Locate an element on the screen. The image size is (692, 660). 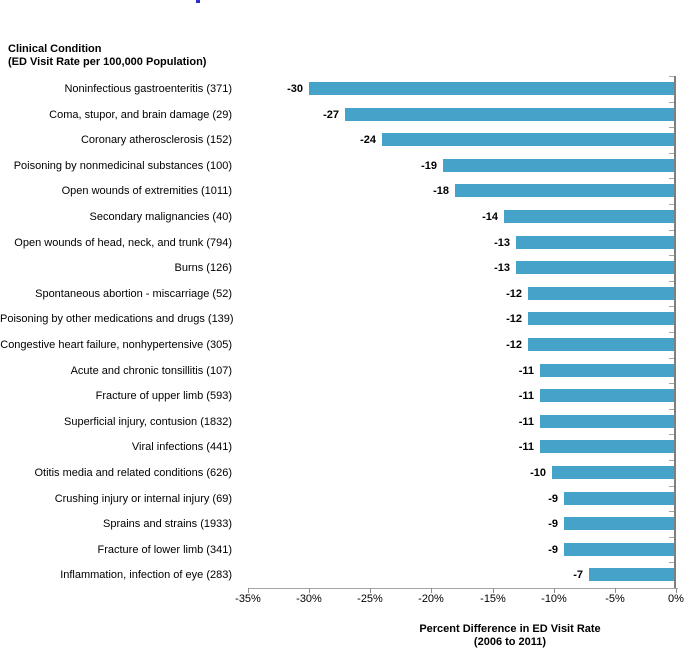
bar-row: Superficial injury, contusion (1832) -11 is located at coordinates (346, 422).